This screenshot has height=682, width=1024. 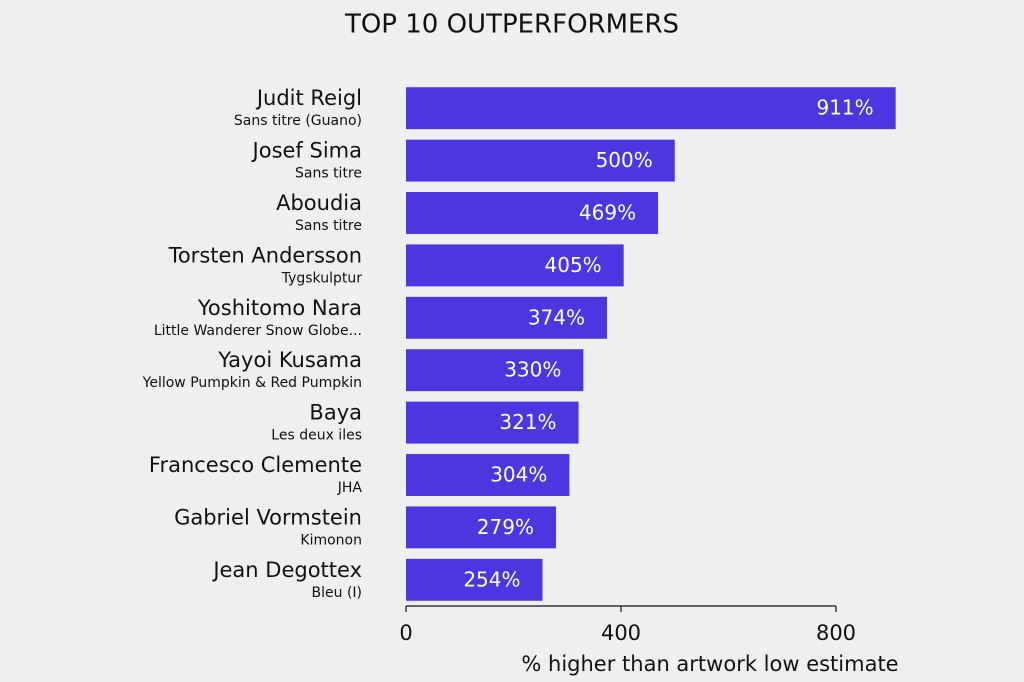 I want to click on category-label: Aboudia, so click(x=319, y=203).